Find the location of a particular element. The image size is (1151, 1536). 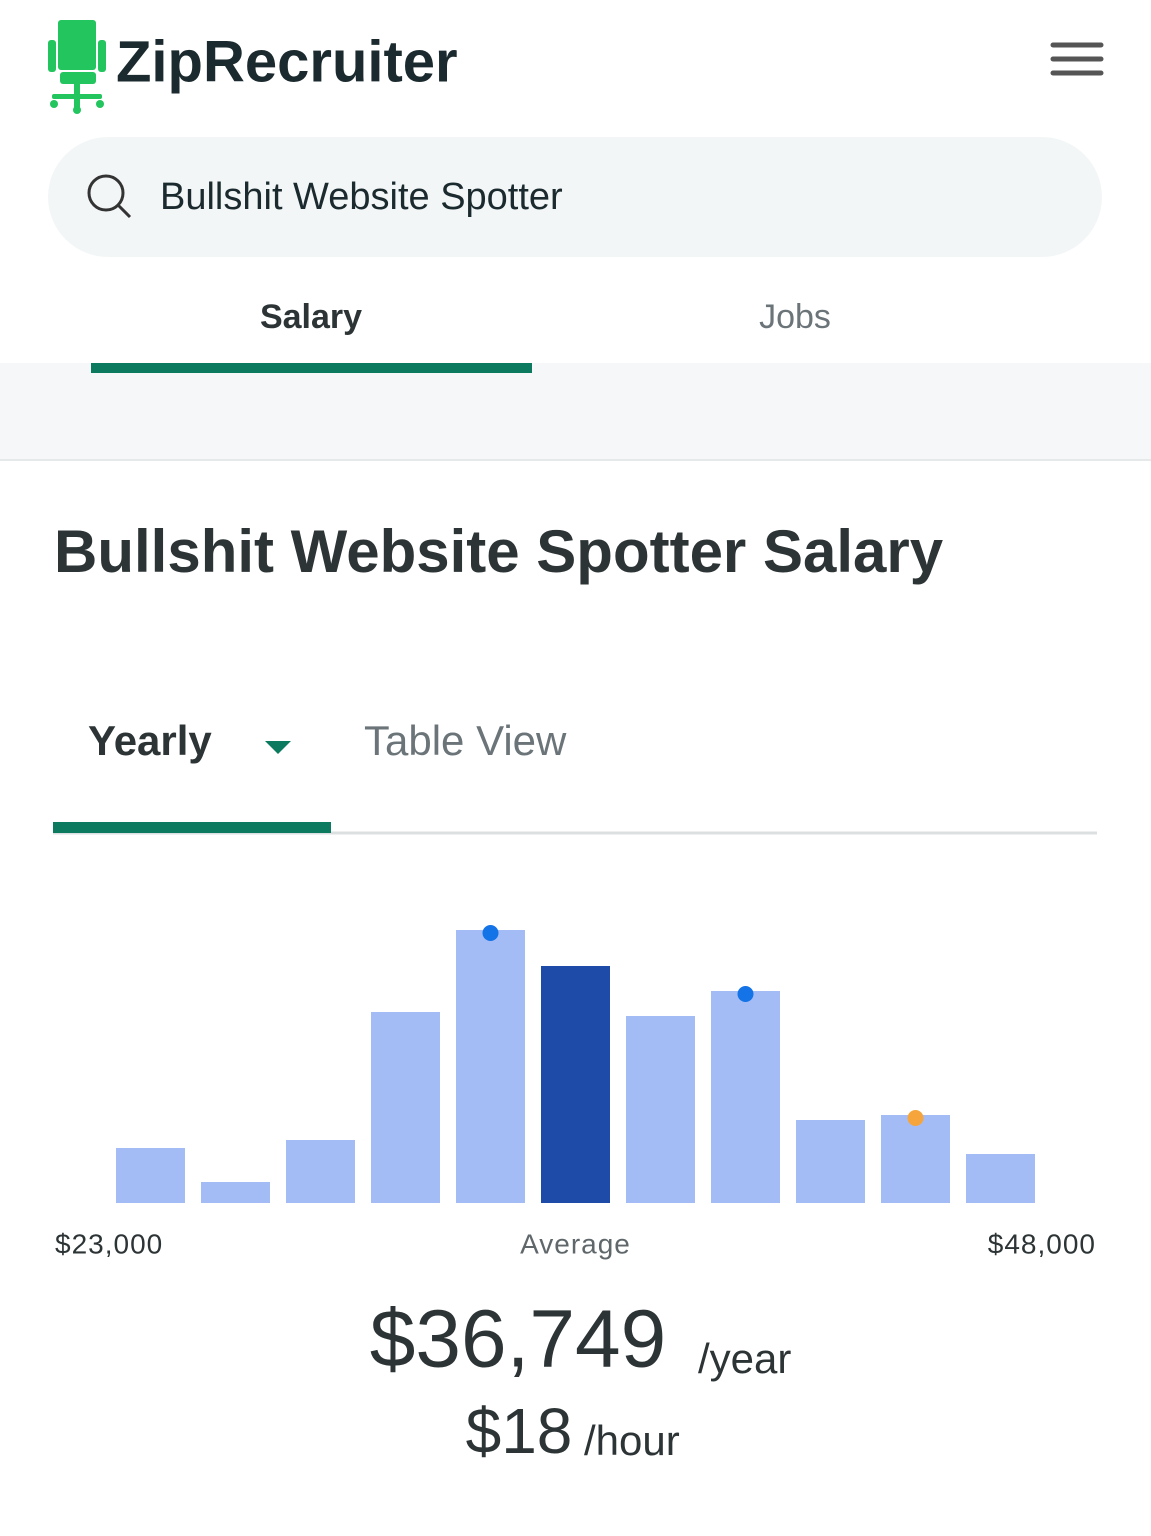

menu-button is located at coordinates (1077, 59).